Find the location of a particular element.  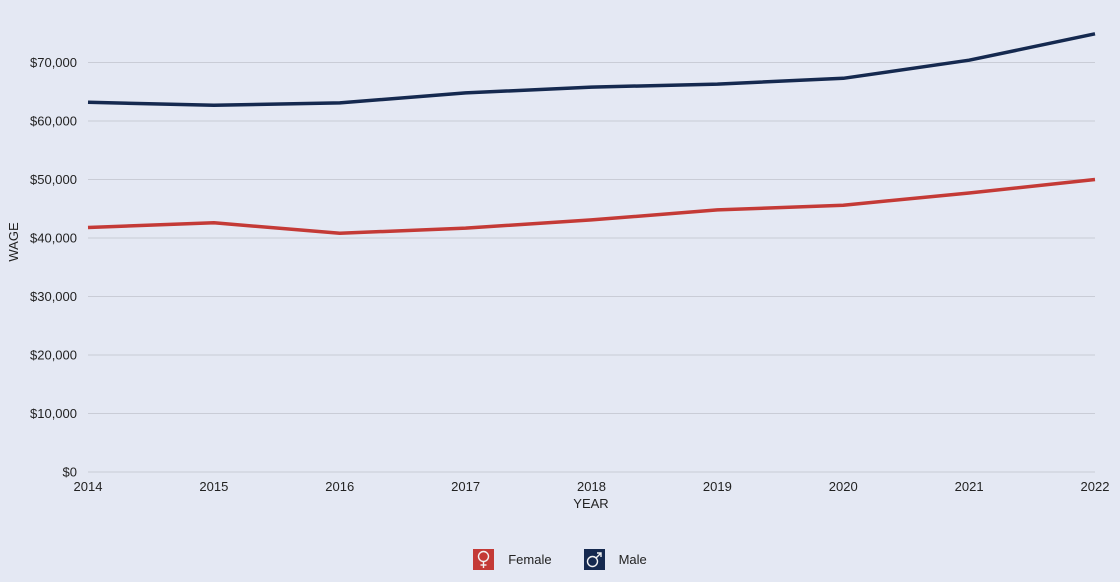

y-tick-label: $30,000 is located at coordinates (53, 296).